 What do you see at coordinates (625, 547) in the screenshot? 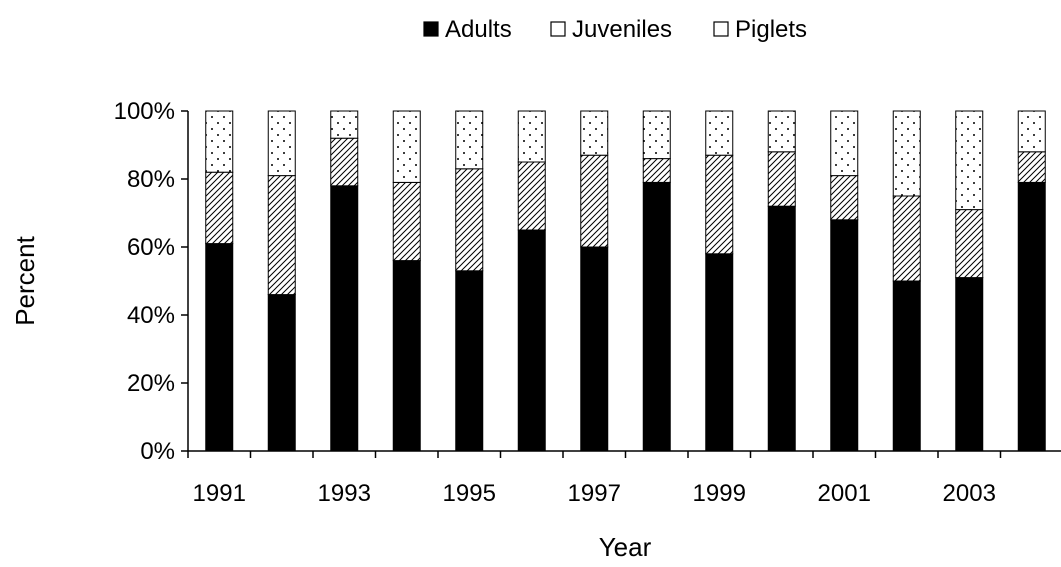
I see `x-axis-title: Year` at bounding box center [625, 547].